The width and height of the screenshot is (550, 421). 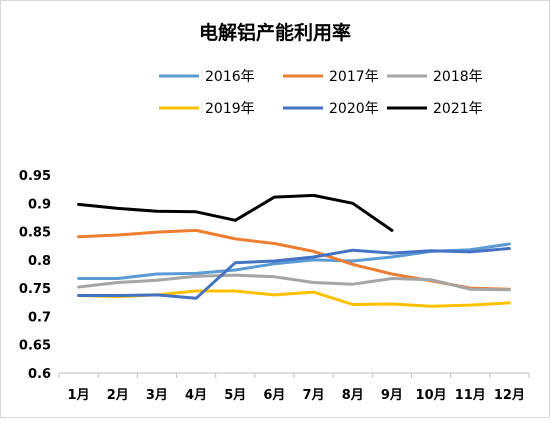 What do you see at coordinates (314, 395) in the screenshot?
I see `x-tick-label: 7月` at bounding box center [314, 395].